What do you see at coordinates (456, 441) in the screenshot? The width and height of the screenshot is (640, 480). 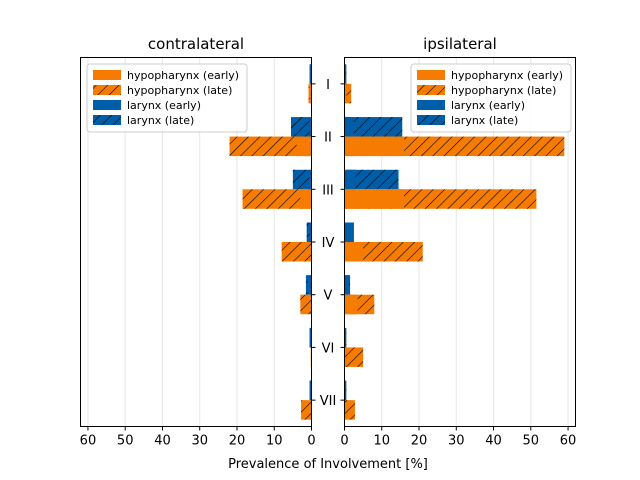 I see `ipsilateral-x-tick-label: 30` at bounding box center [456, 441].